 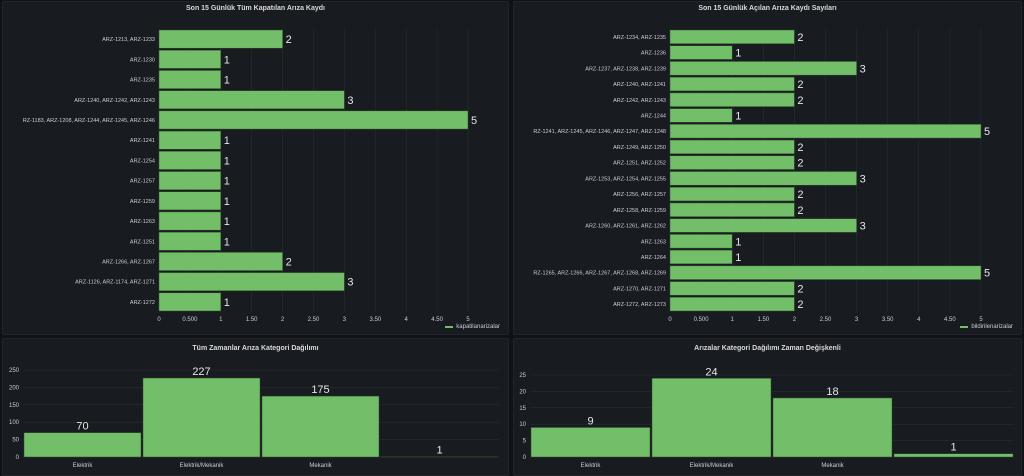 What do you see at coordinates (986, 327) in the screenshot?
I see `legend: bildirilenarizalar` at bounding box center [986, 327].